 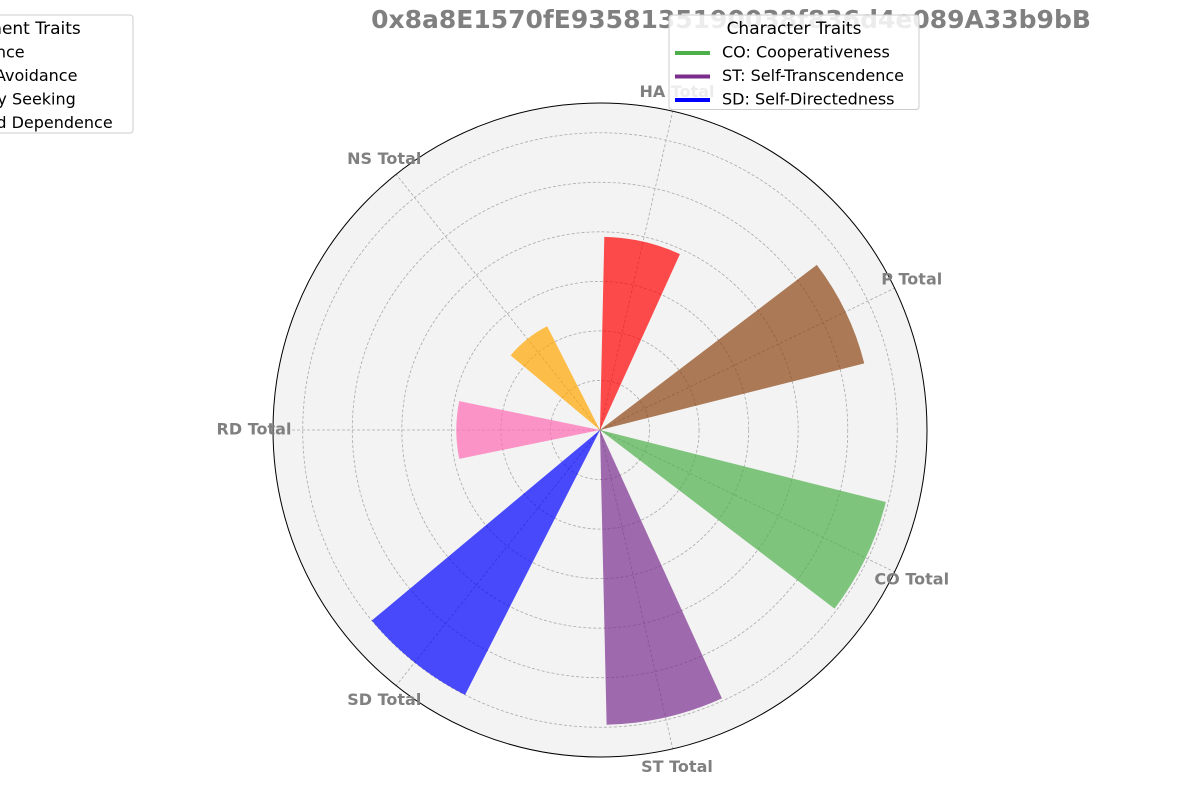 I want to click on category-label: SD Total, so click(x=384, y=699).